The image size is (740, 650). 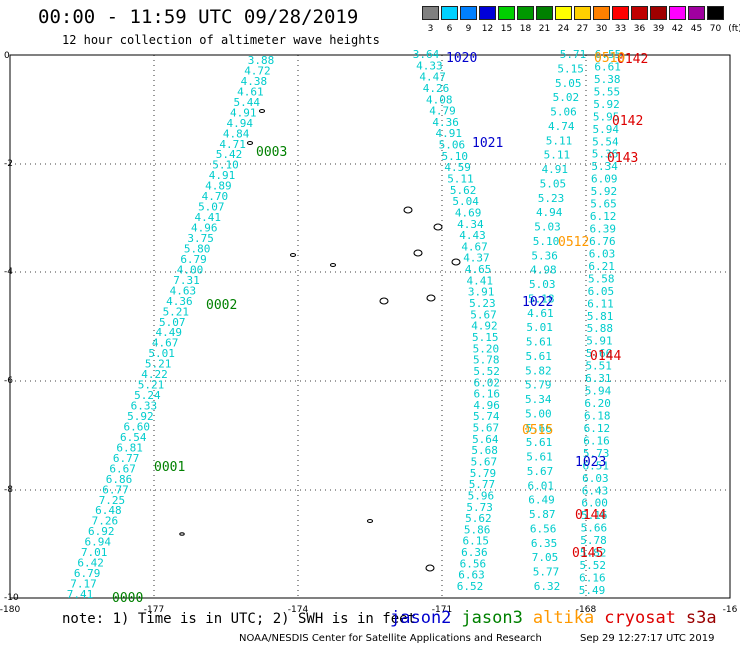 I want to click on swh-value: 6.42, so click(x=90, y=563).